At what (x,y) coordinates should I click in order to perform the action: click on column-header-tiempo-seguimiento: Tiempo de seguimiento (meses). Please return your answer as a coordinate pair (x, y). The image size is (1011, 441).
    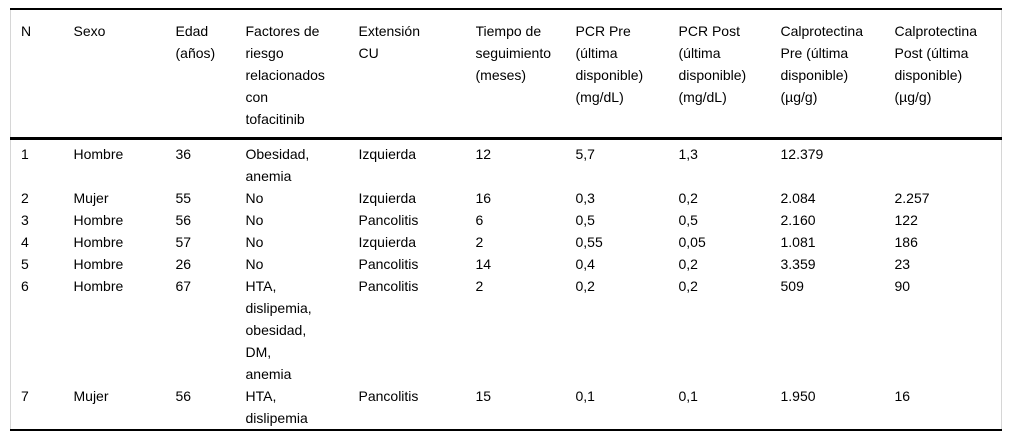
    Looking at the image, I should click on (525, 74).